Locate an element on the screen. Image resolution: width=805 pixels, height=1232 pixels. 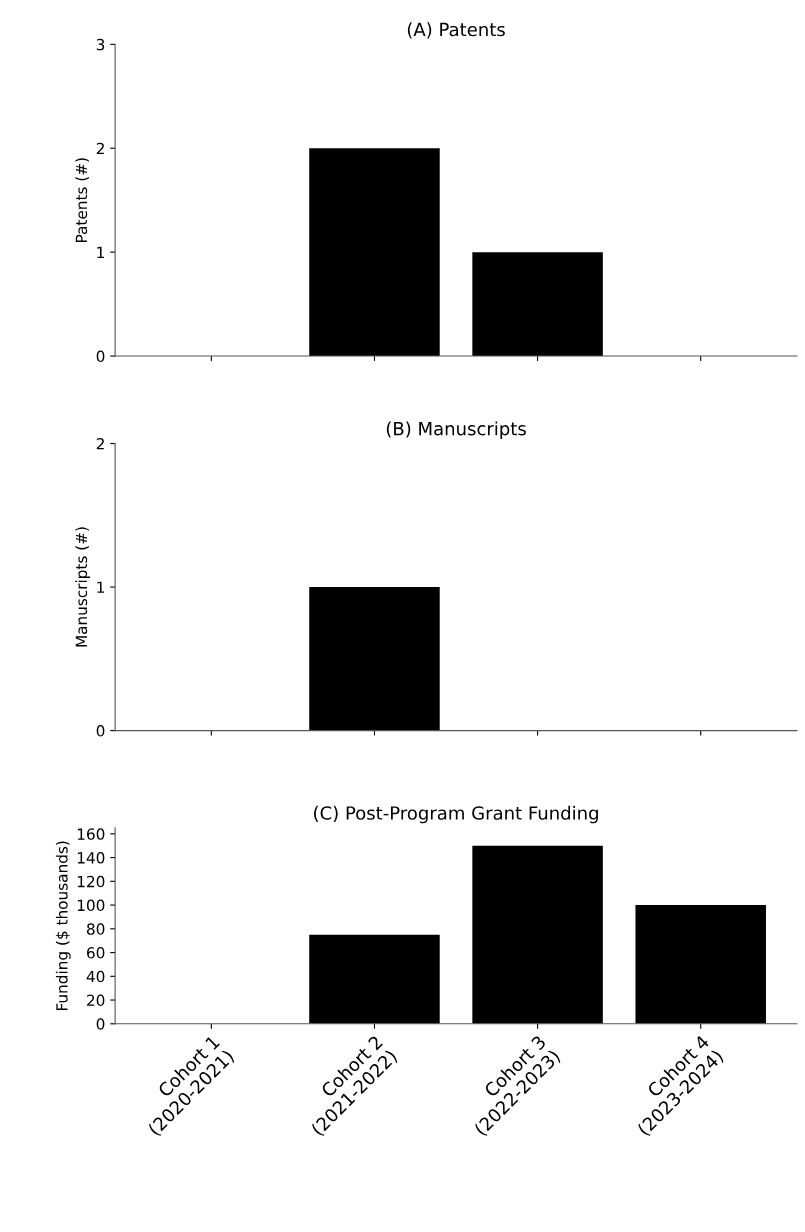
y-tick-label: 140 is located at coordinates (91, 858).